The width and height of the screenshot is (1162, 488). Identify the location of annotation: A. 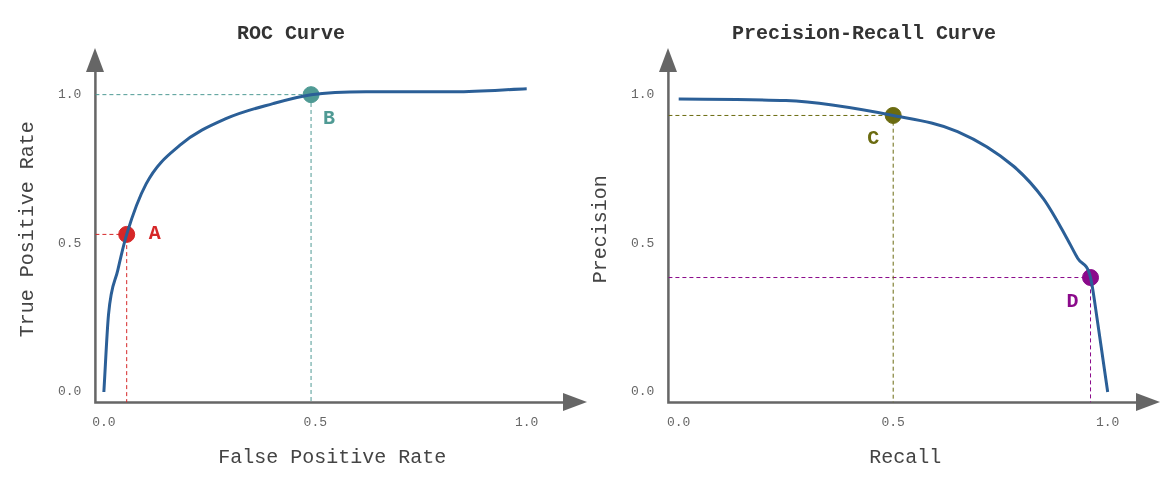
(154, 234).